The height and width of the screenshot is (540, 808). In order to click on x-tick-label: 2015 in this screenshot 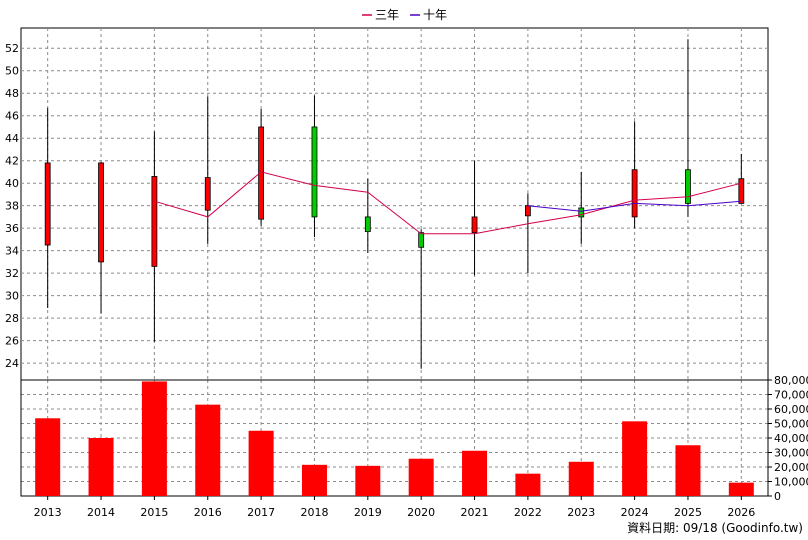, I will do `click(154, 512)`.